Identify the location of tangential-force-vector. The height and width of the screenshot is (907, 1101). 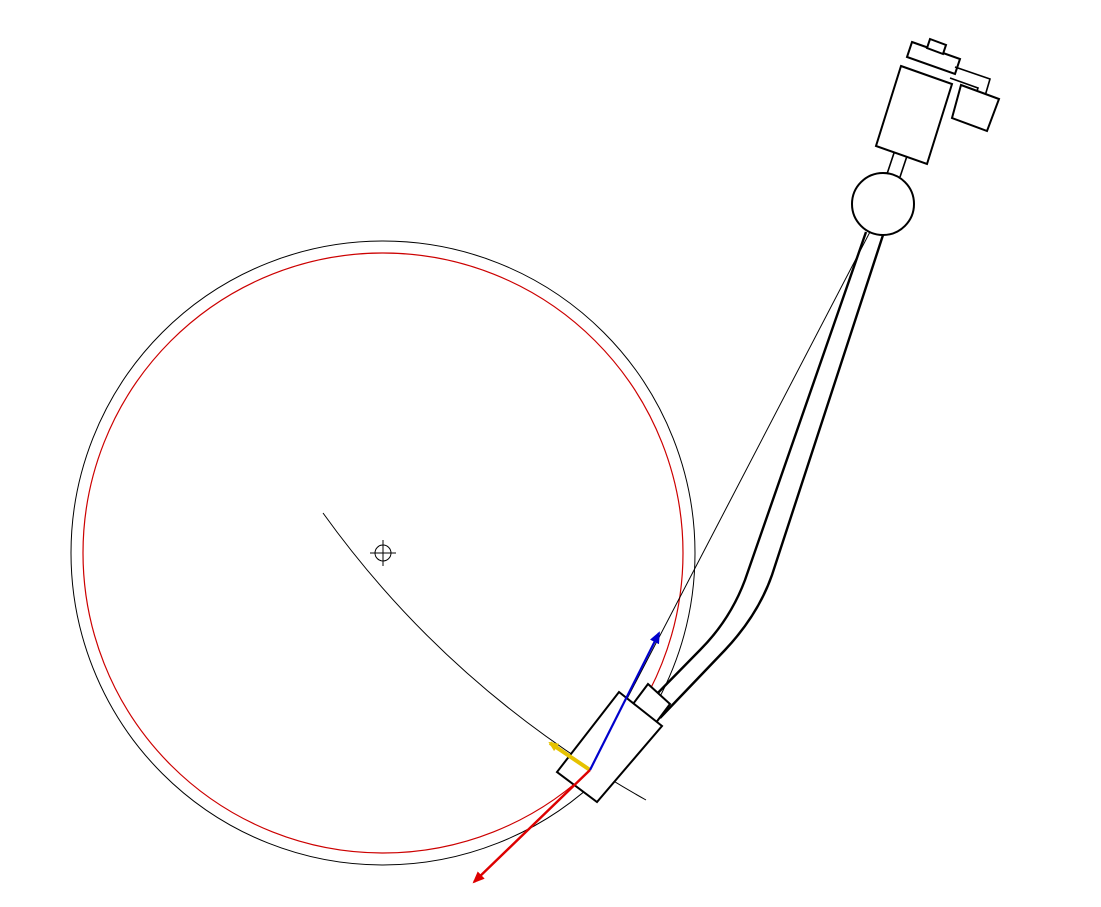
(531, 826).